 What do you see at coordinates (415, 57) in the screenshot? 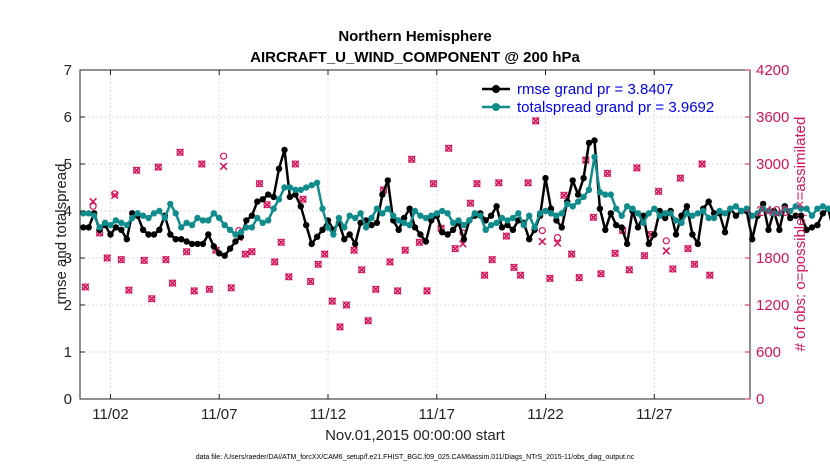
I see `chart-subtitle: AIRCRAFT_U_WIND_COMPONENT @ 200 hPa` at bounding box center [415, 57].